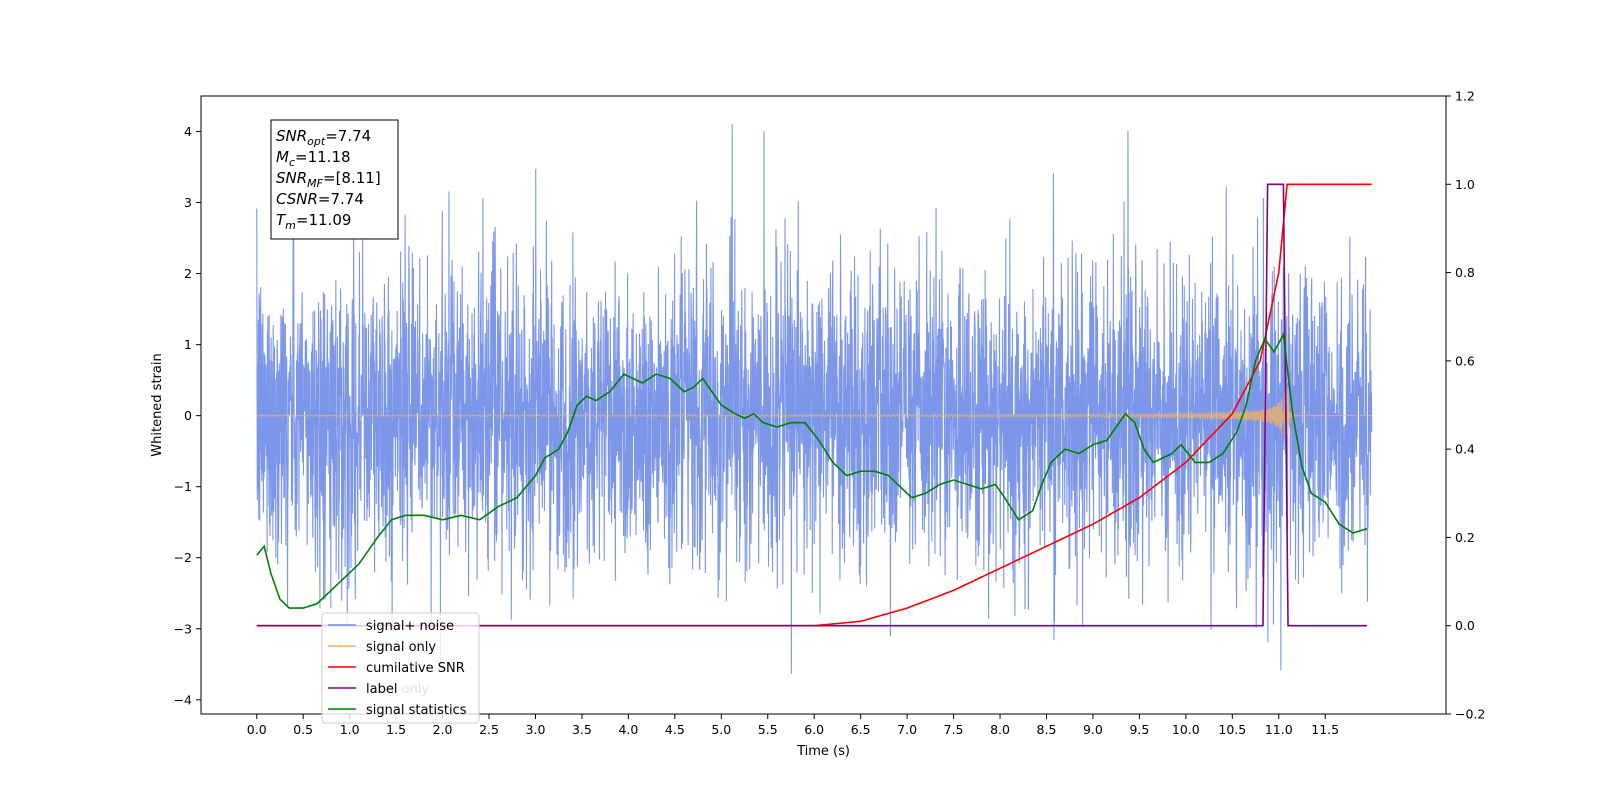 The width and height of the screenshot is (1600, 800). Describe the element at coordinates (823, 751) in the screenshot. I see `x-axis-label: Time (s)` at that location.